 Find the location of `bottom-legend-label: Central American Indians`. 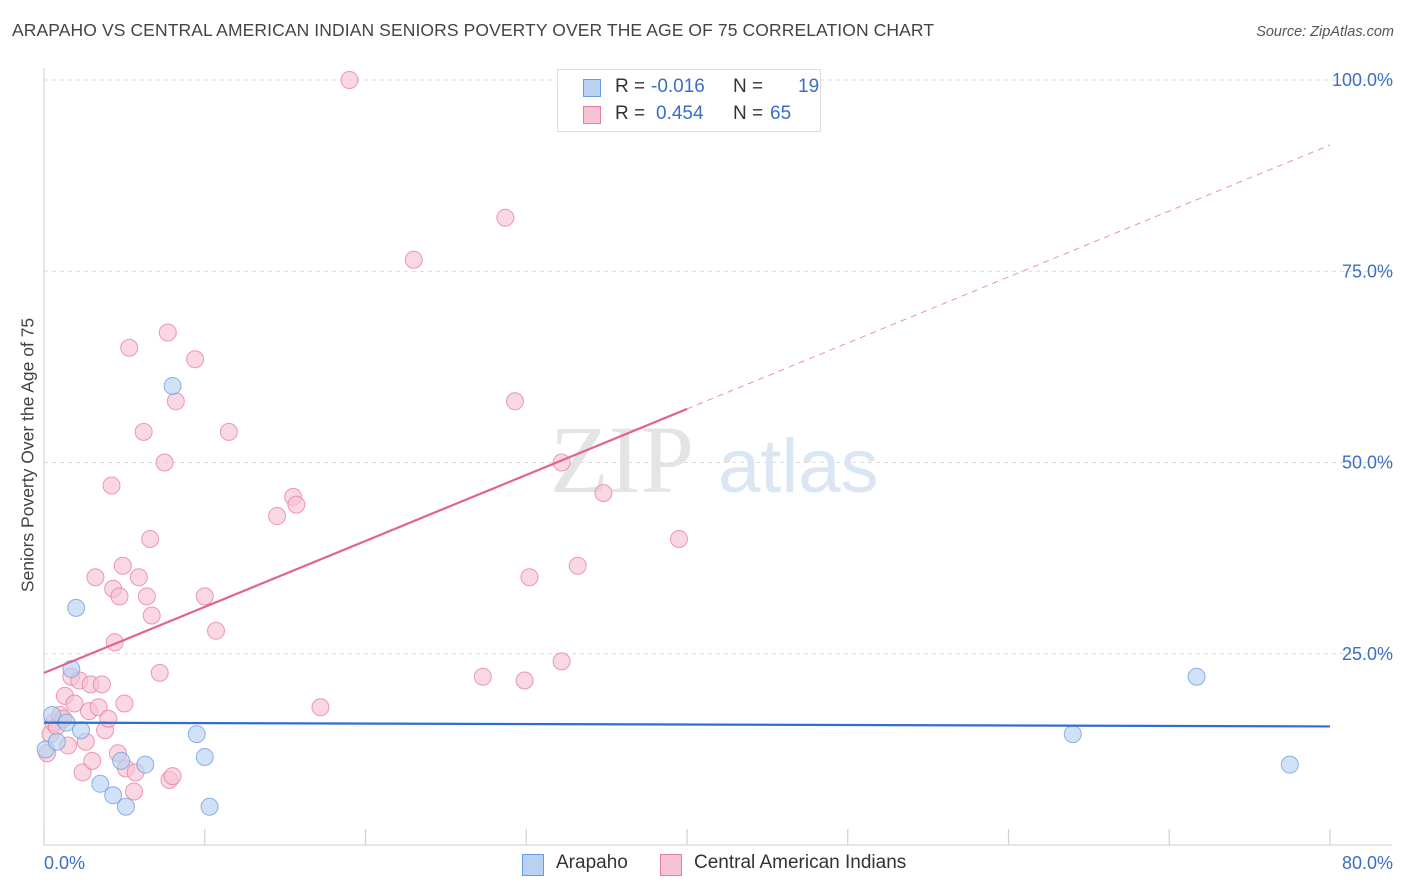

bottom-legend-label: Central American Indians is located at coordinates (800, 862).